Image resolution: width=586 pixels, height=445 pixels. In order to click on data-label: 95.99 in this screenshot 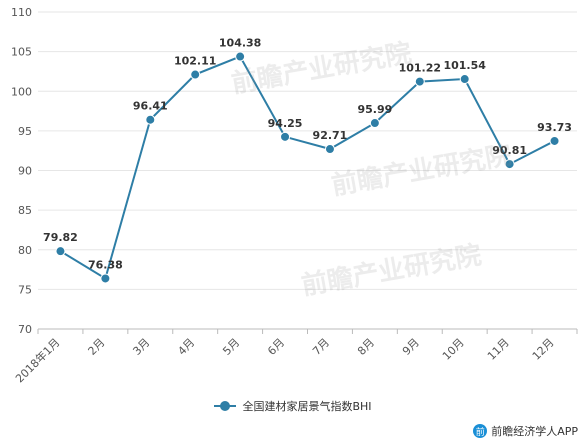, I will do `click(374, 109)`.